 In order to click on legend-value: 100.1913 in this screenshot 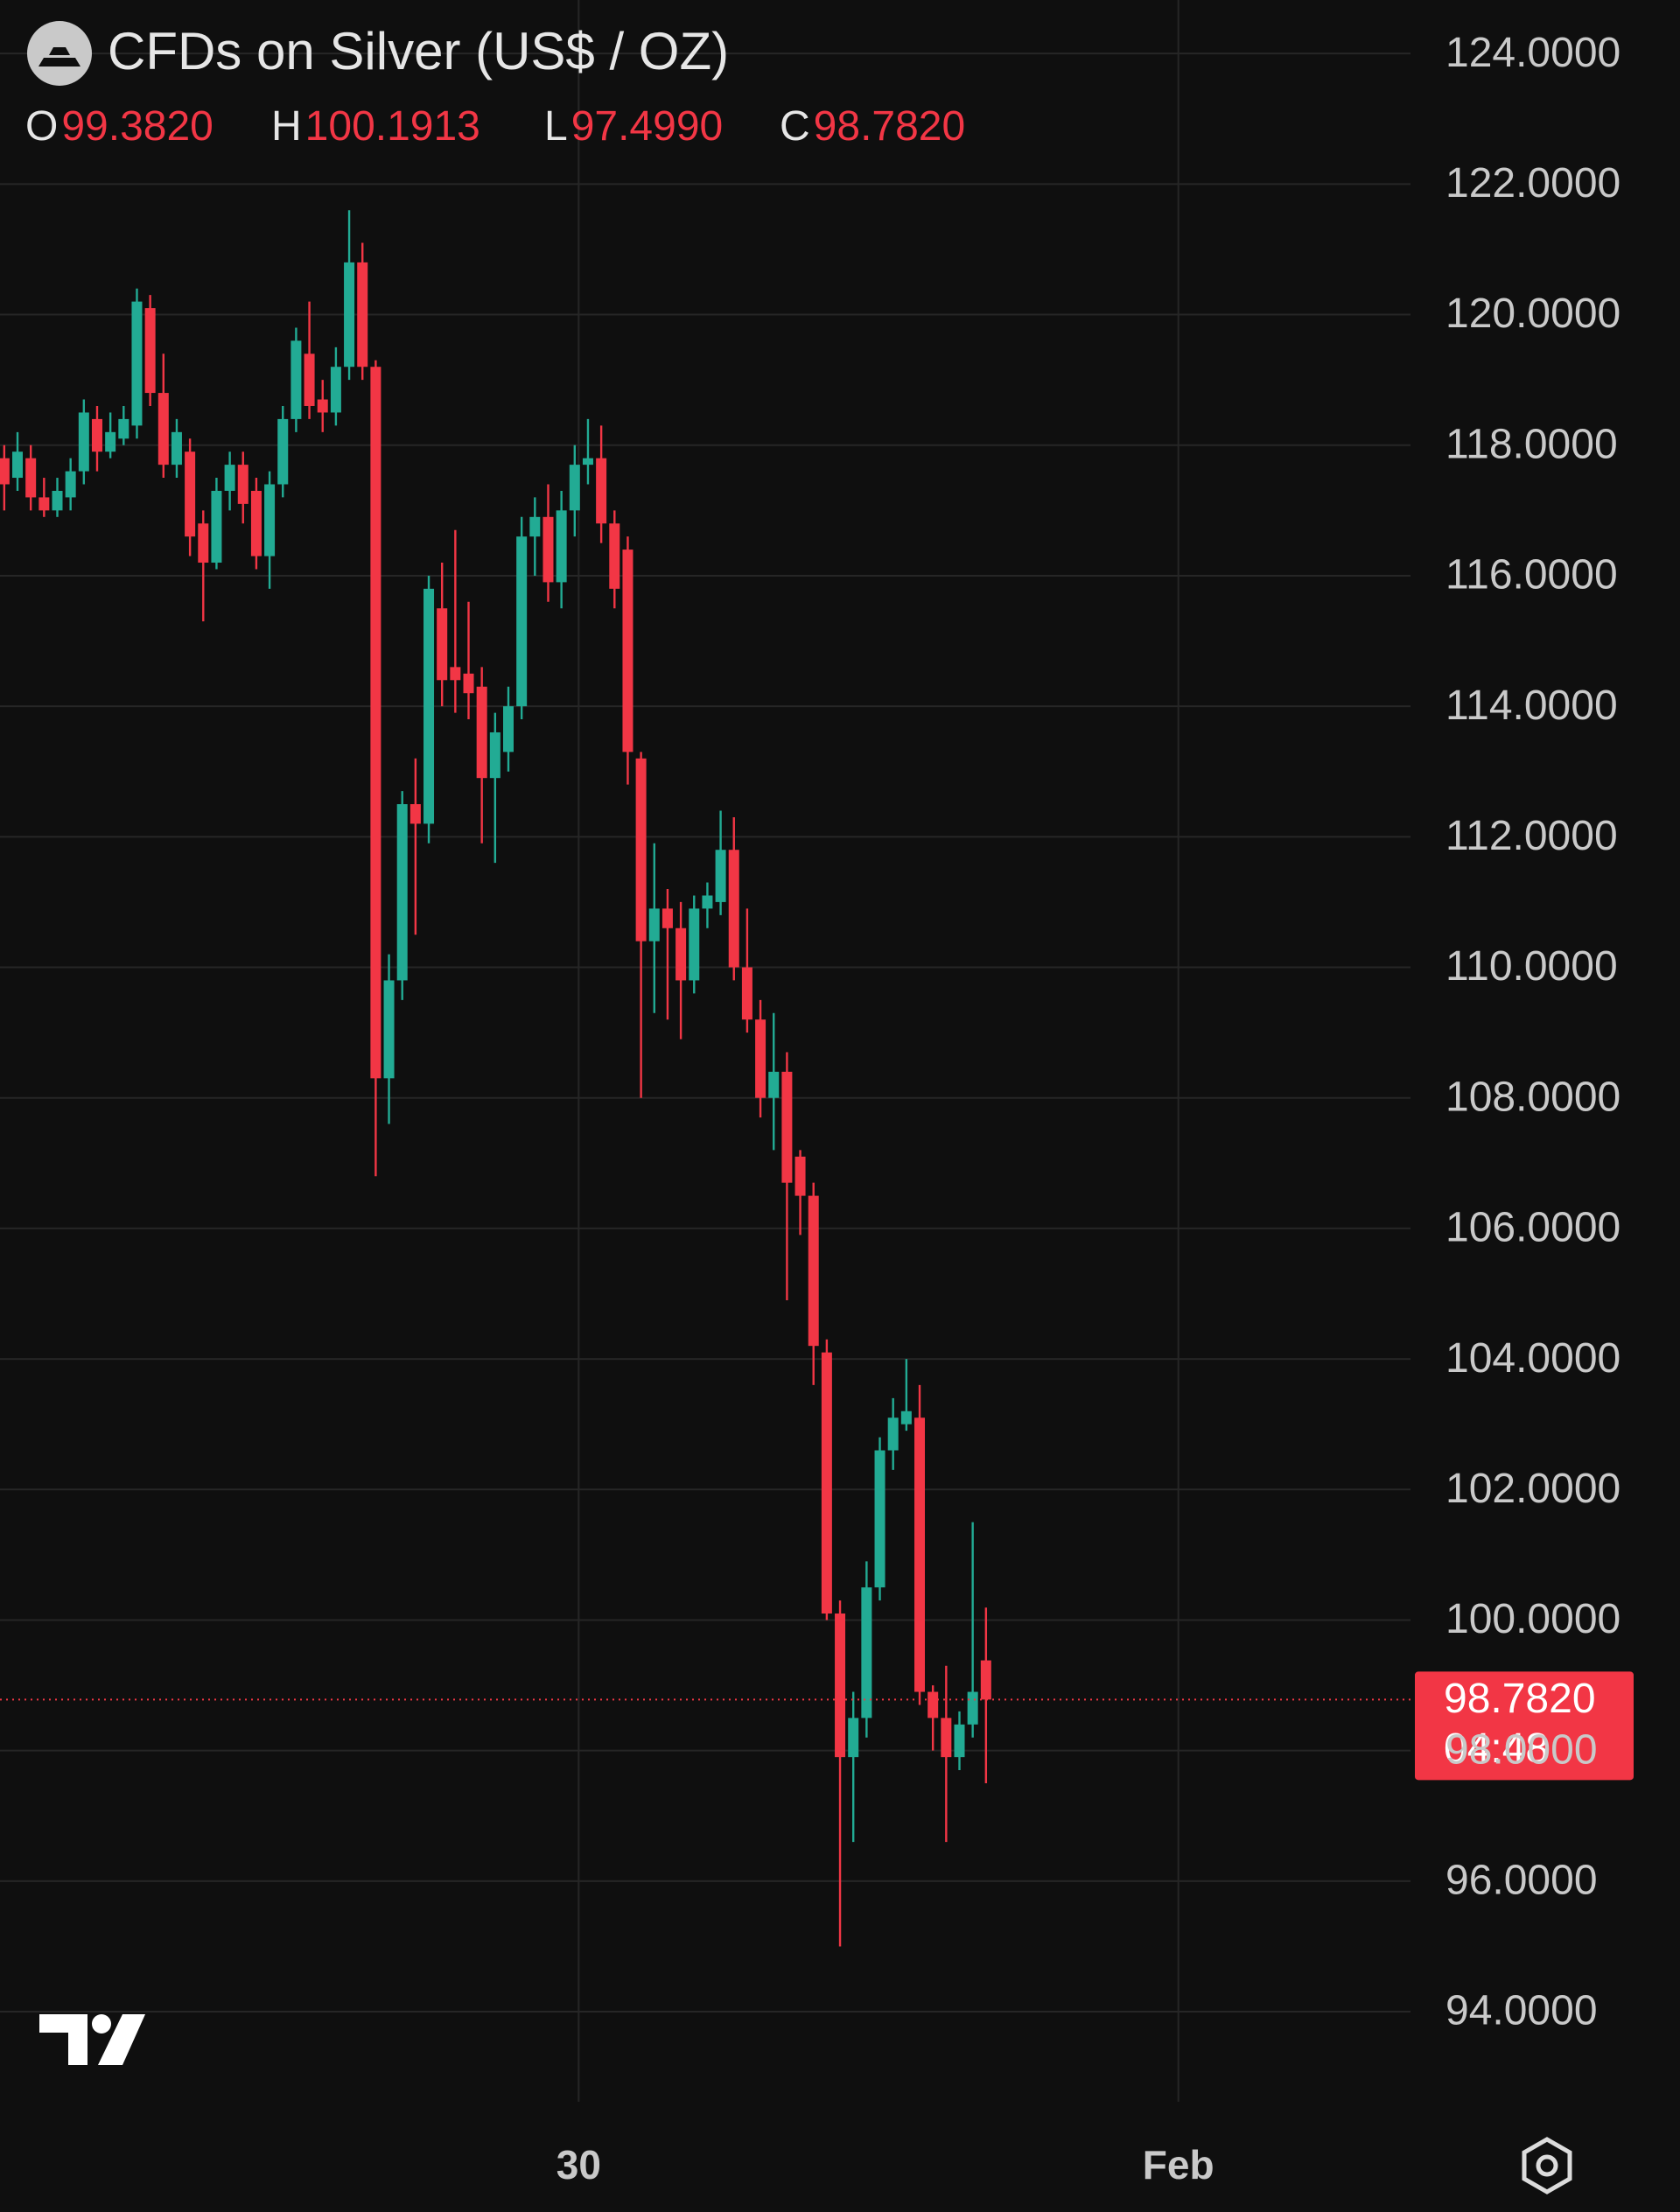, I will do `click(392, 126)`.